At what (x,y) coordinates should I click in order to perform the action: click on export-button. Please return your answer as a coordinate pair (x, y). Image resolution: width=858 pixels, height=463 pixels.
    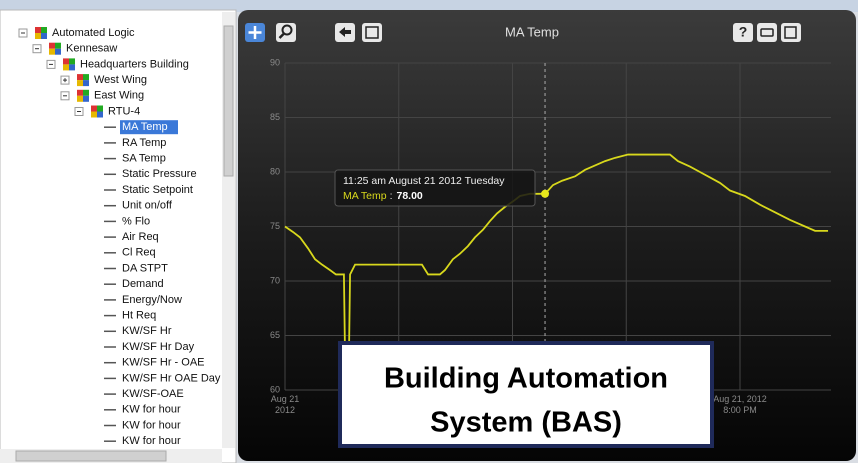
    Looking at the image, I should click on (791, 32).